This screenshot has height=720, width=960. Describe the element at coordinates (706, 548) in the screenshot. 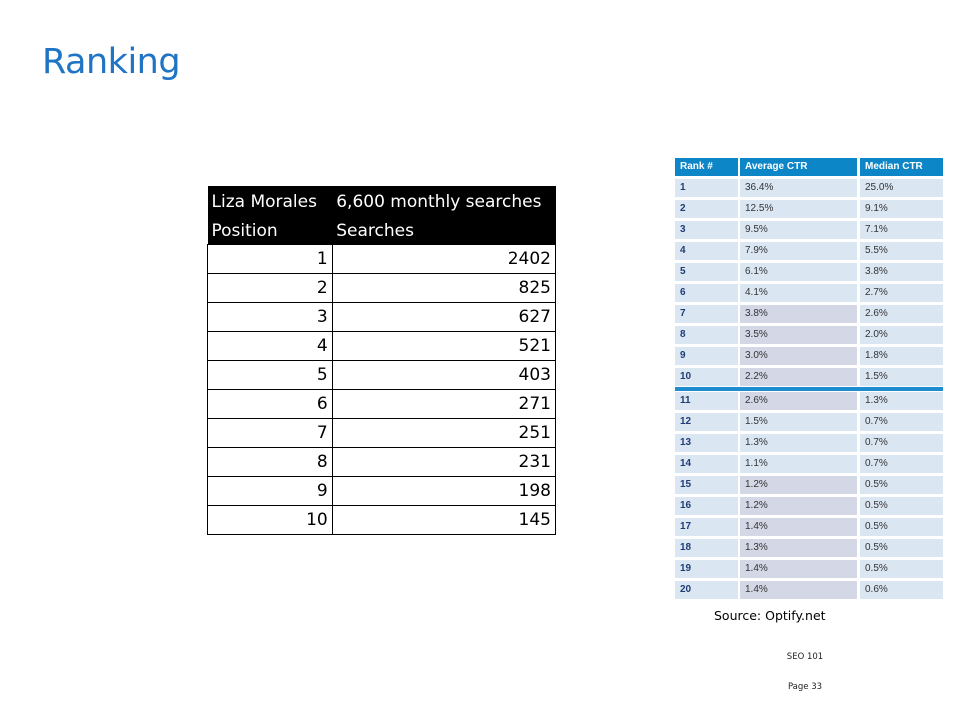

I see `ctr-rank-cell: 18` at that location.